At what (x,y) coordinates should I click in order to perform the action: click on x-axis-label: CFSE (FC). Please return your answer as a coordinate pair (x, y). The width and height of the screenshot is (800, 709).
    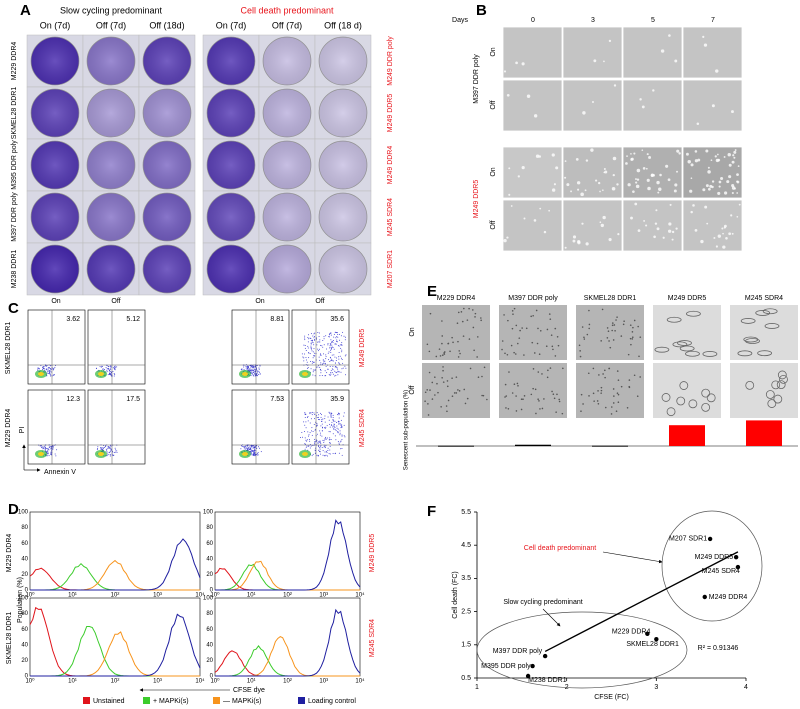
    Looking at the image, I should click on (611, 697).